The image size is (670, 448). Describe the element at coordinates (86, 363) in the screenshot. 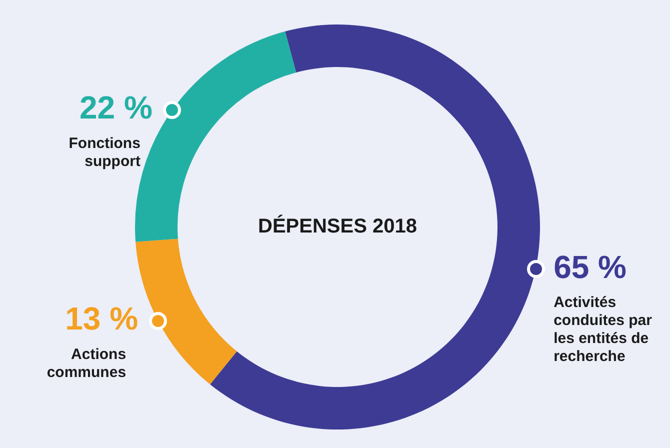

I see `slice-label: Actions communes` at that location.